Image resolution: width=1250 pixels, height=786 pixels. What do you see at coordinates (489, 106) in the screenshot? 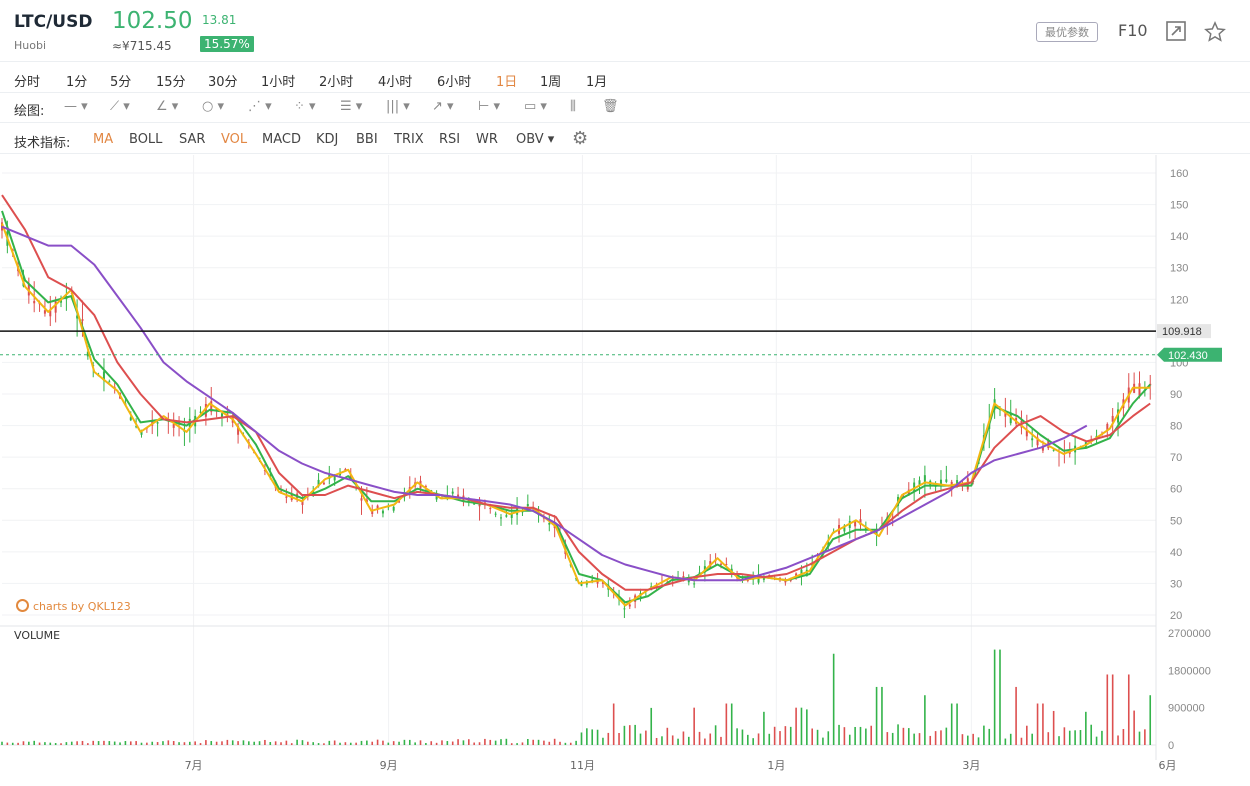
I see `measure-tool-icon: ⊢ ▾` at bounding box center [489, 106].